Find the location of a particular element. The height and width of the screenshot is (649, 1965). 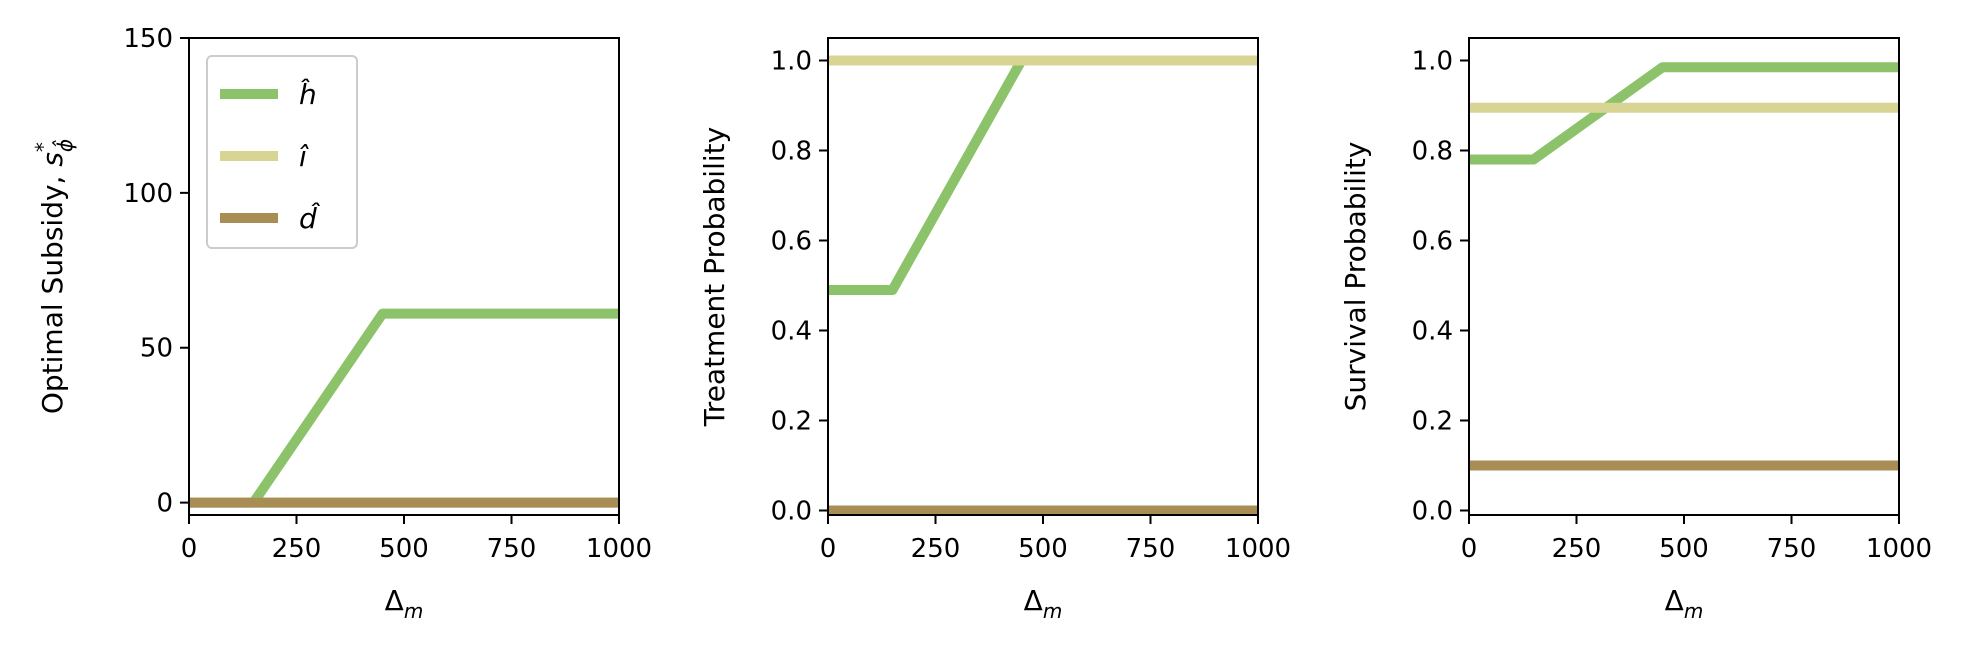

y-axis-label: Optimal Subsidy, s*ϕ̂ is located at coordinates (54, 276).